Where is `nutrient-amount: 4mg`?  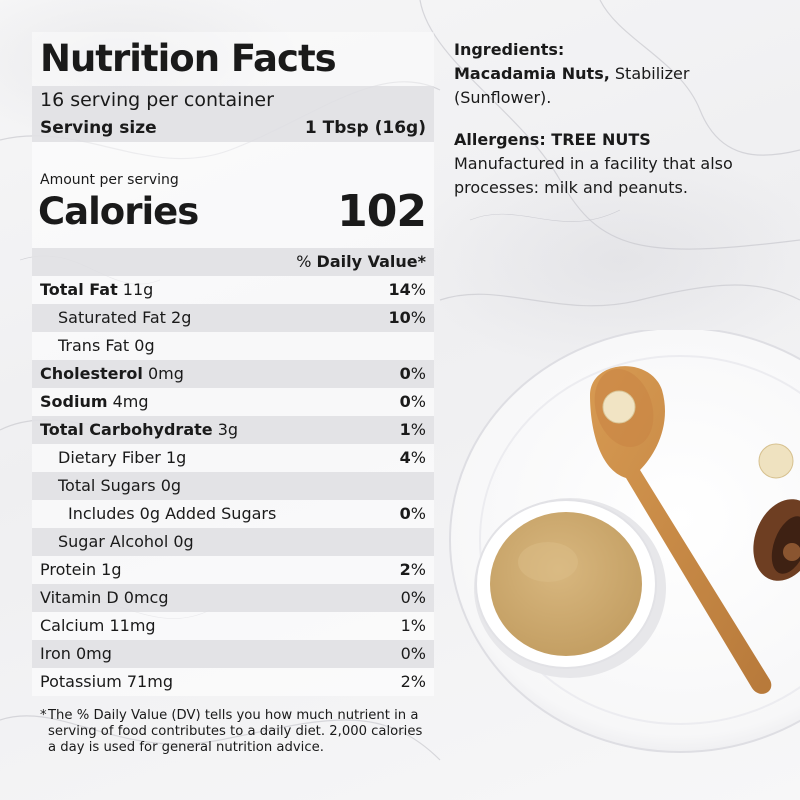 nutrient-amount: 4mg is located at coordinates (128, 401).